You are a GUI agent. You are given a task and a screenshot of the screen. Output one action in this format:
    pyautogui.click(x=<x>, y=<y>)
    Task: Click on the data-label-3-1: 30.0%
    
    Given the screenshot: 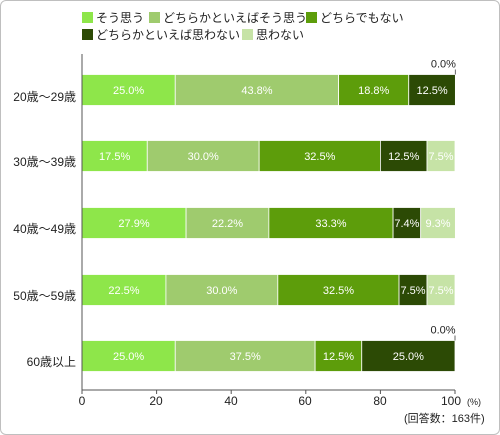 What is the action you would take?
    pyautogui.click(x=221, y=291)
    